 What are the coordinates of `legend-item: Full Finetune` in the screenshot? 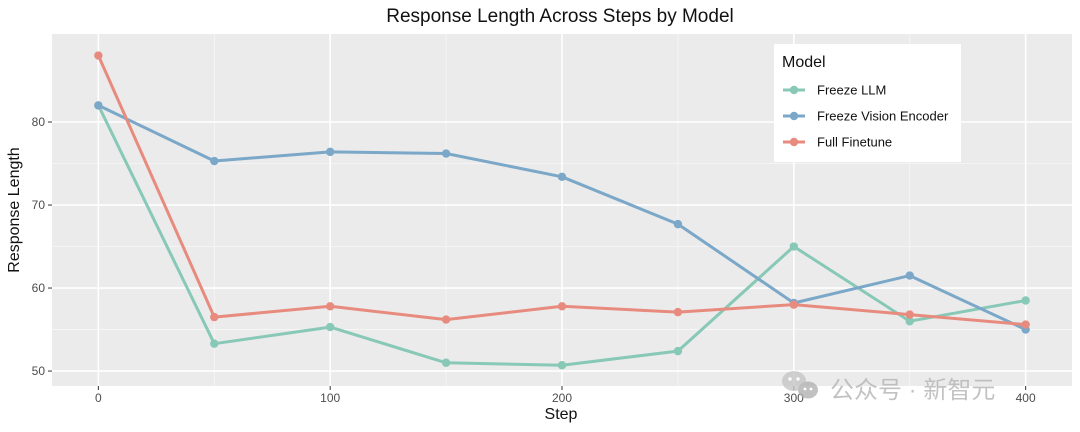 It's located at (837, 142).